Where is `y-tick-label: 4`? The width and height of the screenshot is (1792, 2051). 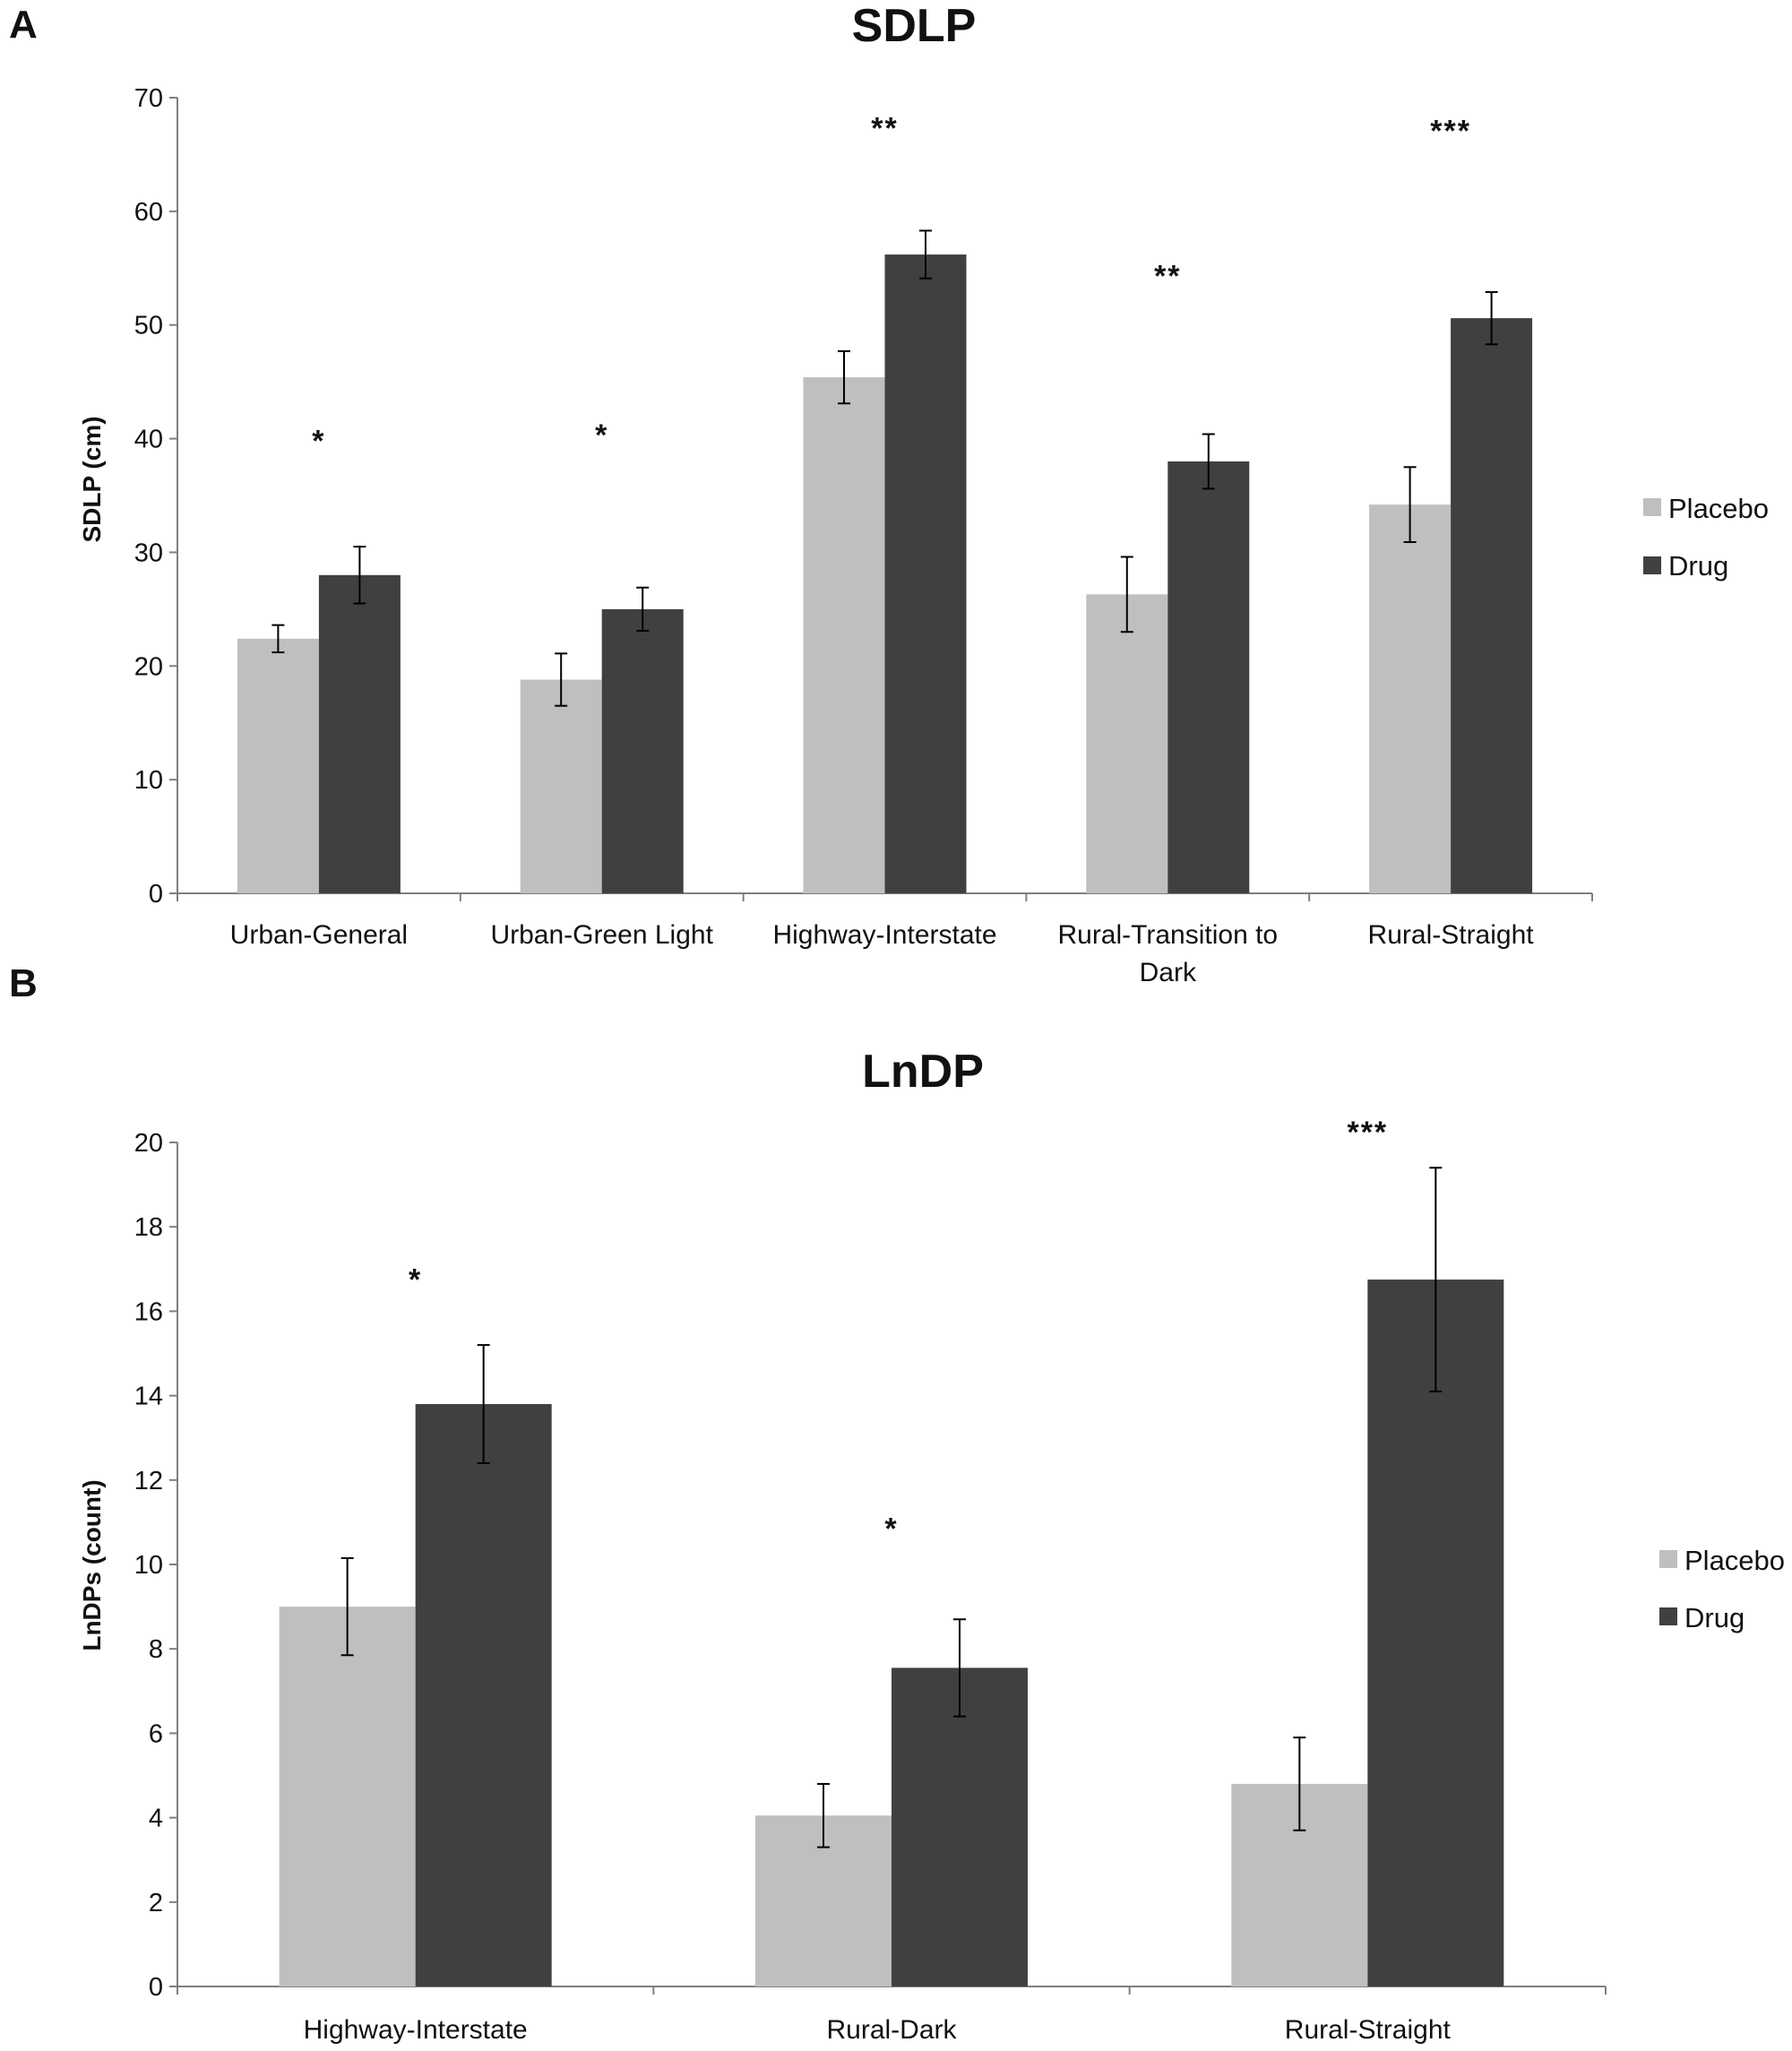
y-tick-label: 4 is located at coordinates (156, 1819).